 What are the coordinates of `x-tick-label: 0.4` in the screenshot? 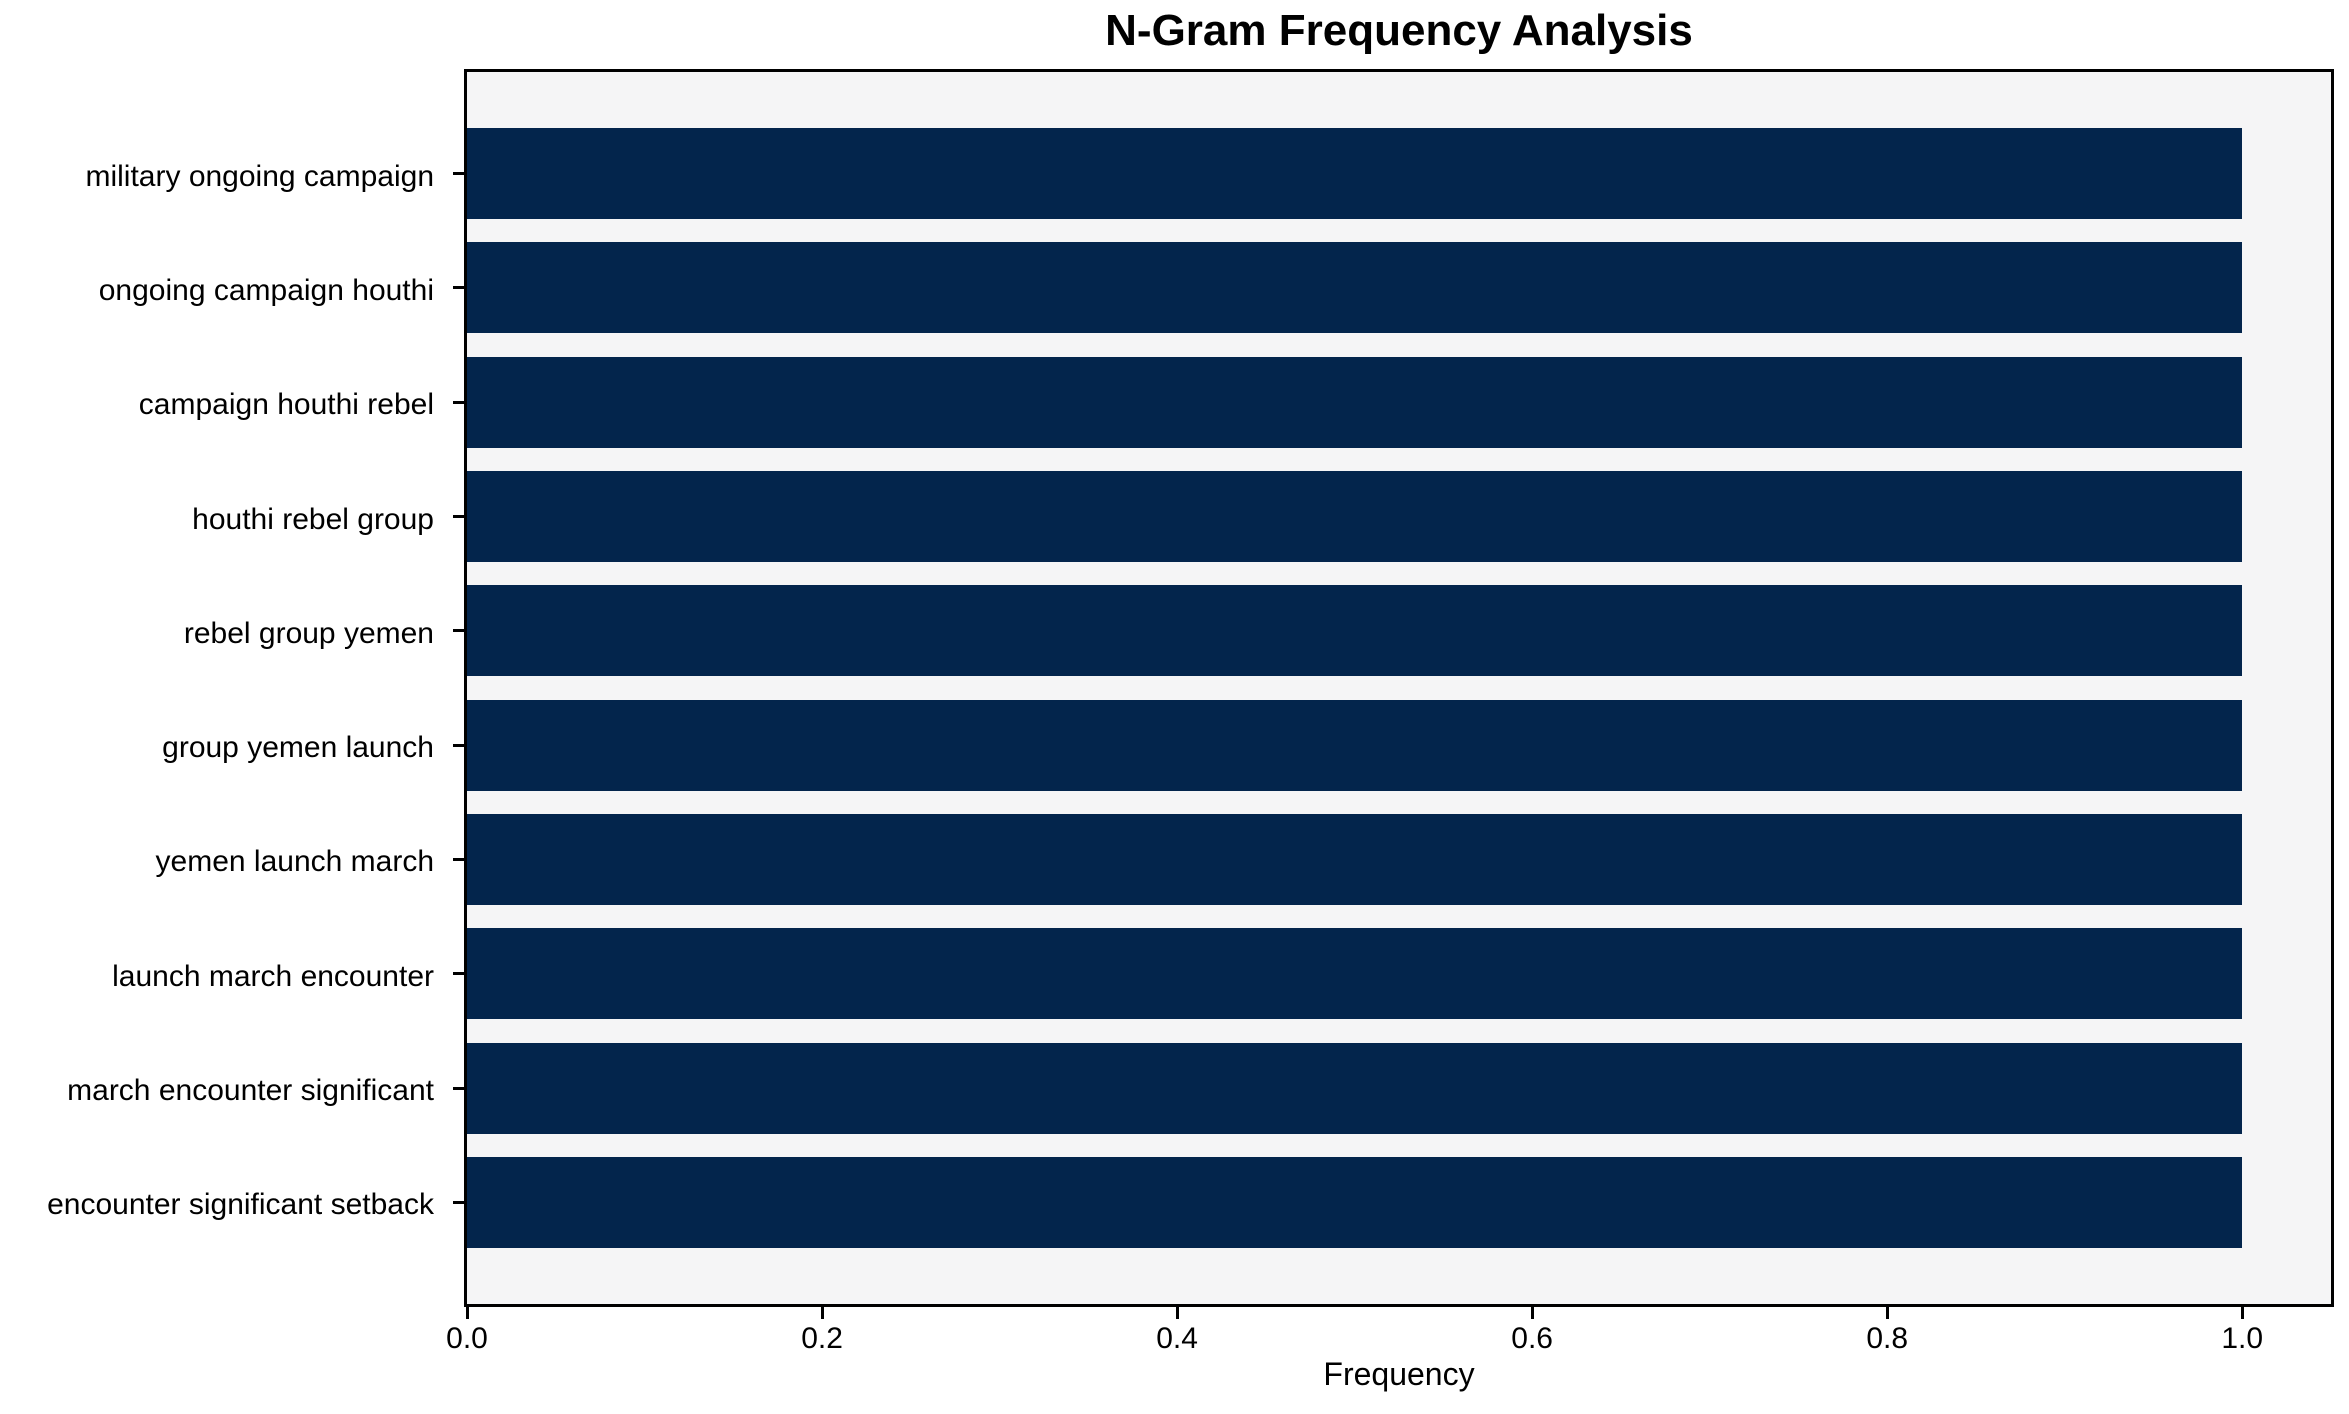 It's located at (1177, 1338).